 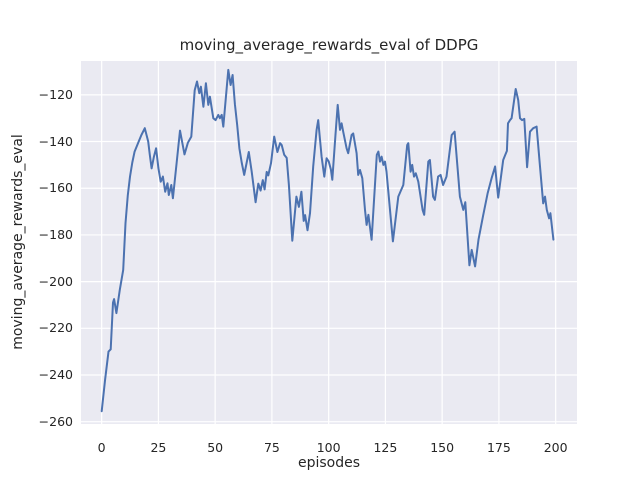 I want to click on x-tick-label: 75, so click(x=271, y=447).